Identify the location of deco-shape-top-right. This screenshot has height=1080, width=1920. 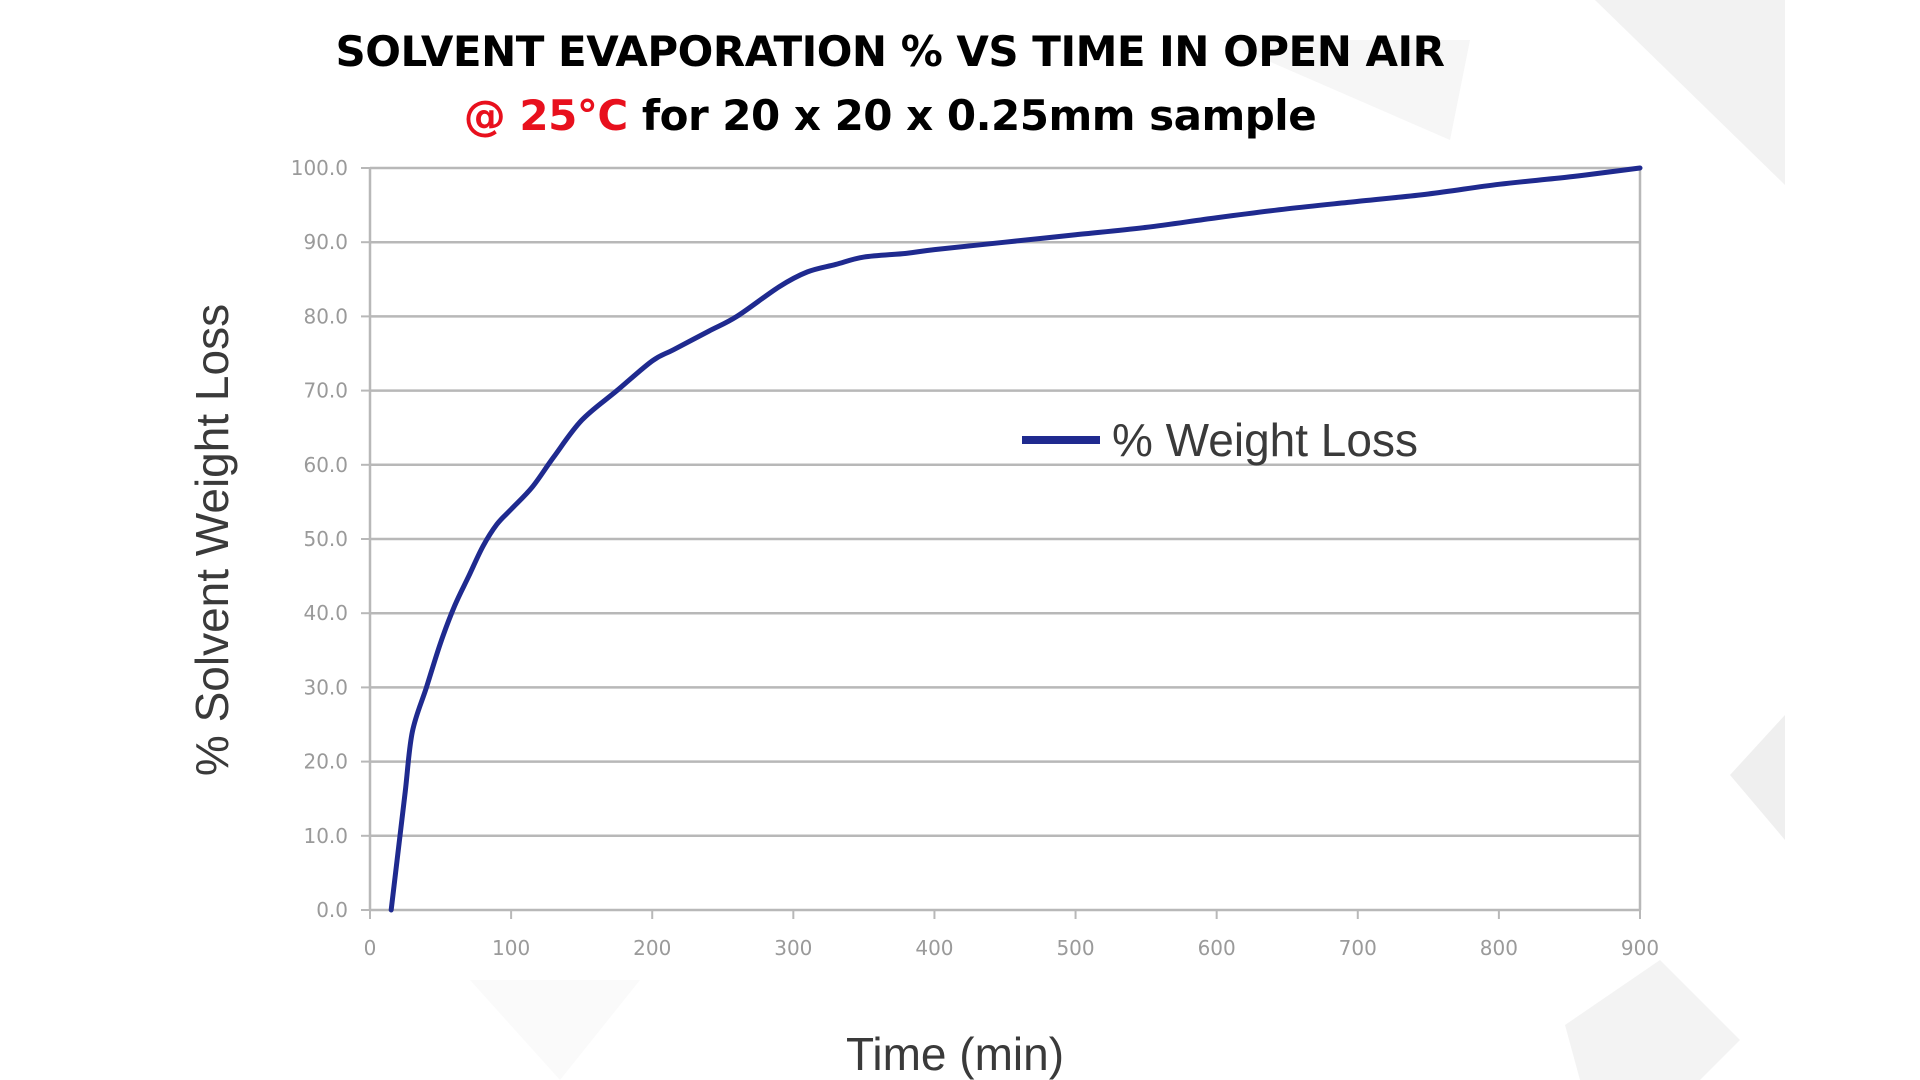
(1690, 92).